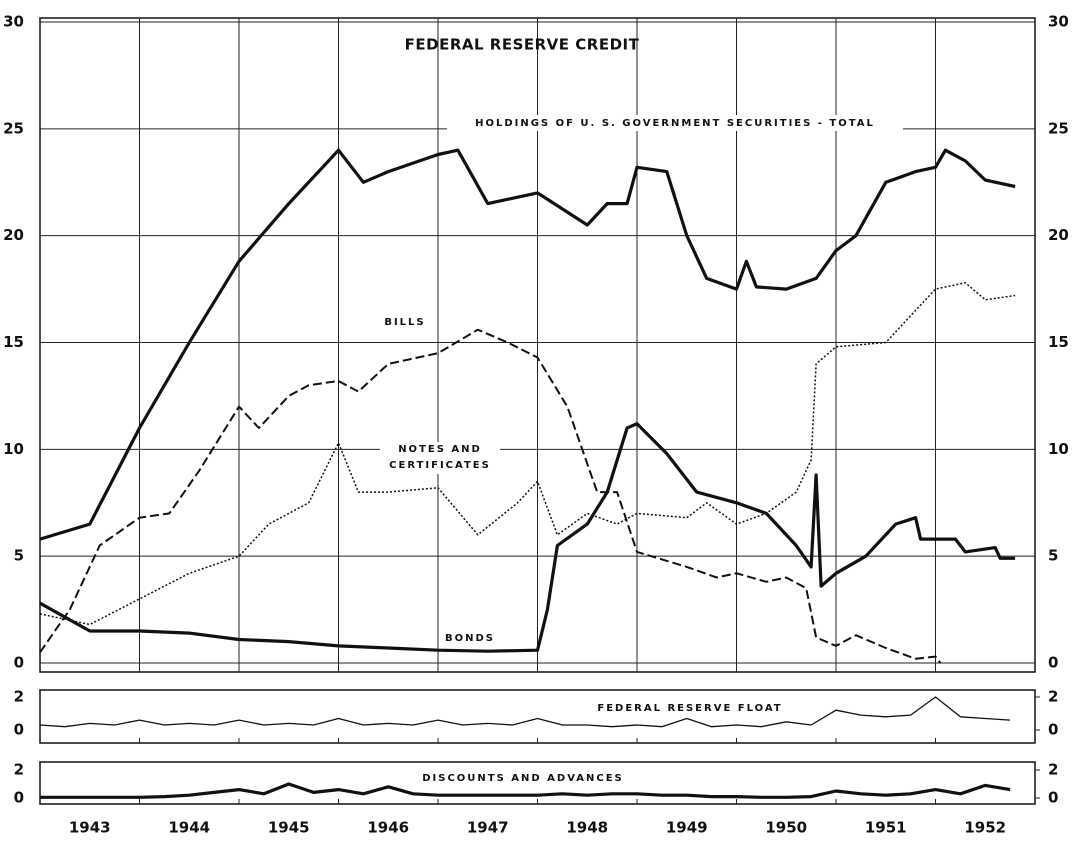  Describe the element at coordinates (13, 449) in the screenshot. I see `y-tick-label: 10` at that location.